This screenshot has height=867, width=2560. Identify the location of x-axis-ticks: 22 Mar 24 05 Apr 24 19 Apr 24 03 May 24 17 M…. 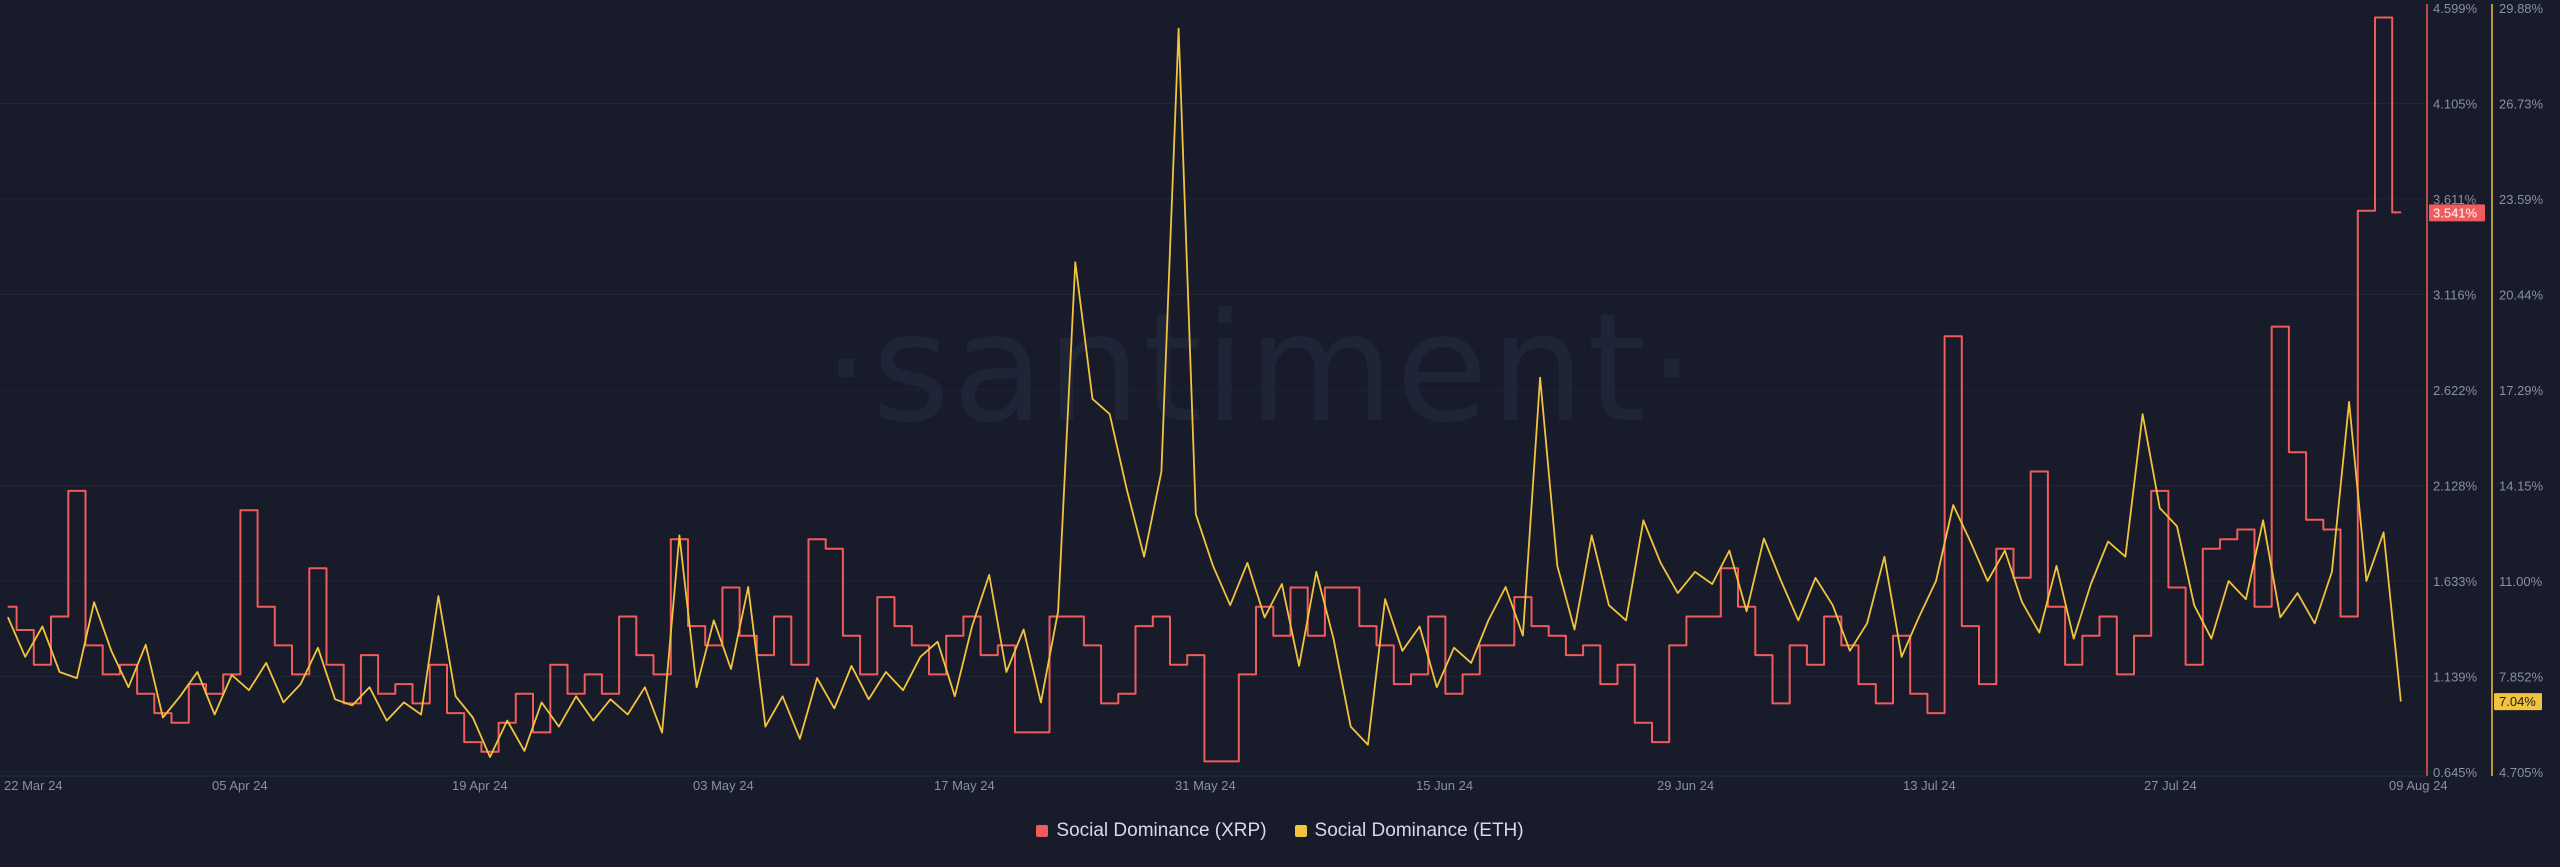
(1226, 785).